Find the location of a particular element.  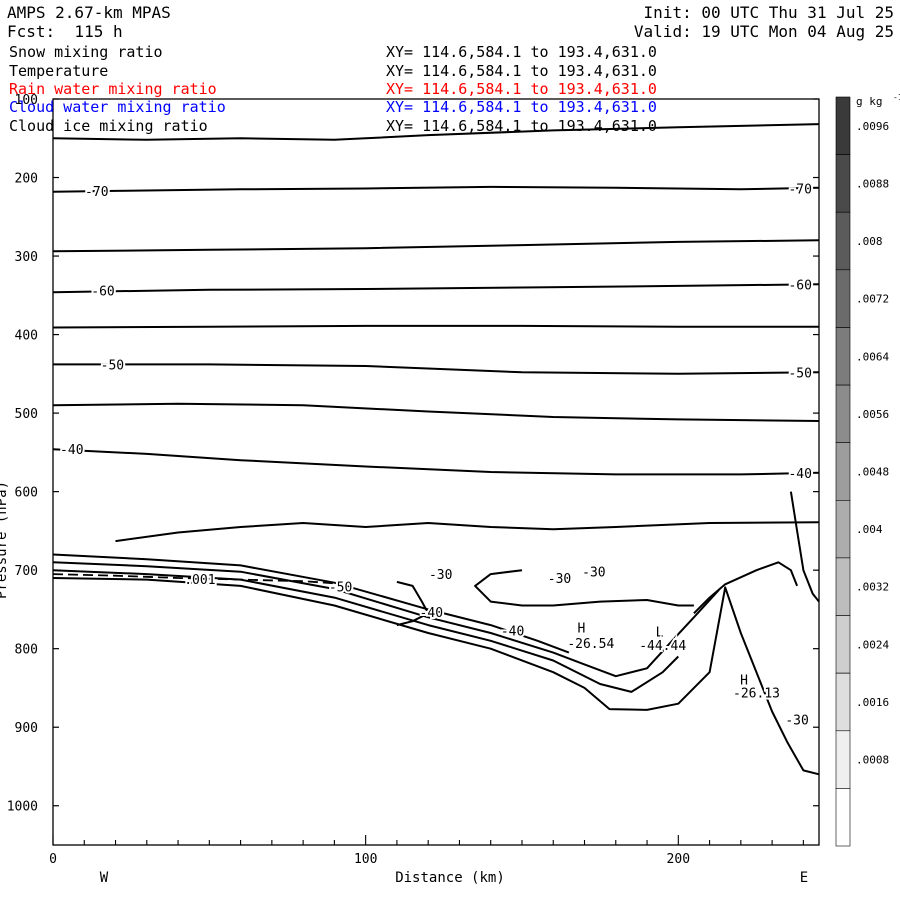

colorbar-tick-label: .0008 is located at coordinates (872, 760).